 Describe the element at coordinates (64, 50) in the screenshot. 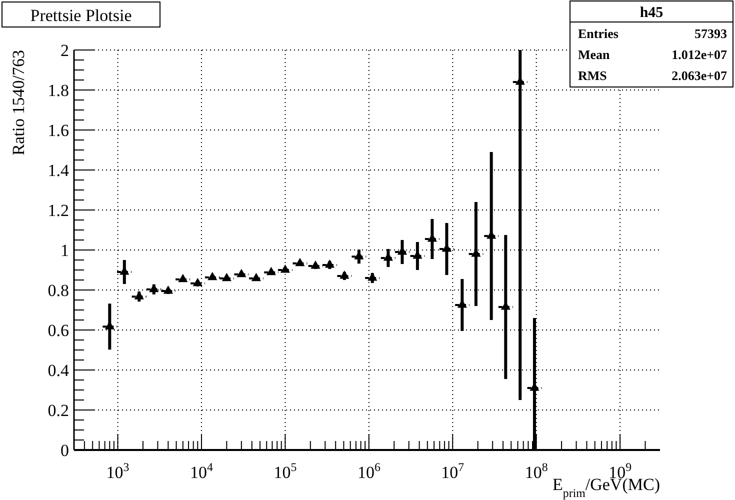

I see `y-tick-label: 2` at that location.